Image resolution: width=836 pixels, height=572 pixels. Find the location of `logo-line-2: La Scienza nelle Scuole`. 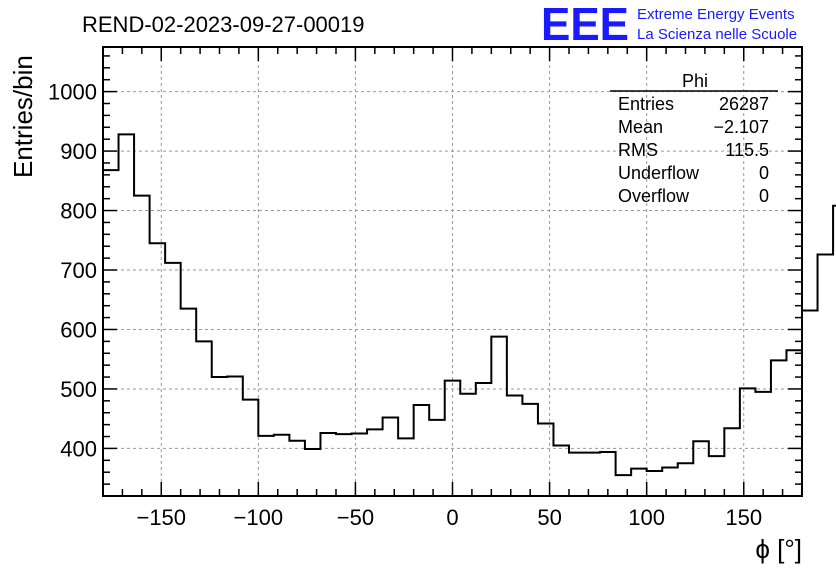

logo-line-2: La Scienza nelle Scuole is located at coordinates (717, 34).